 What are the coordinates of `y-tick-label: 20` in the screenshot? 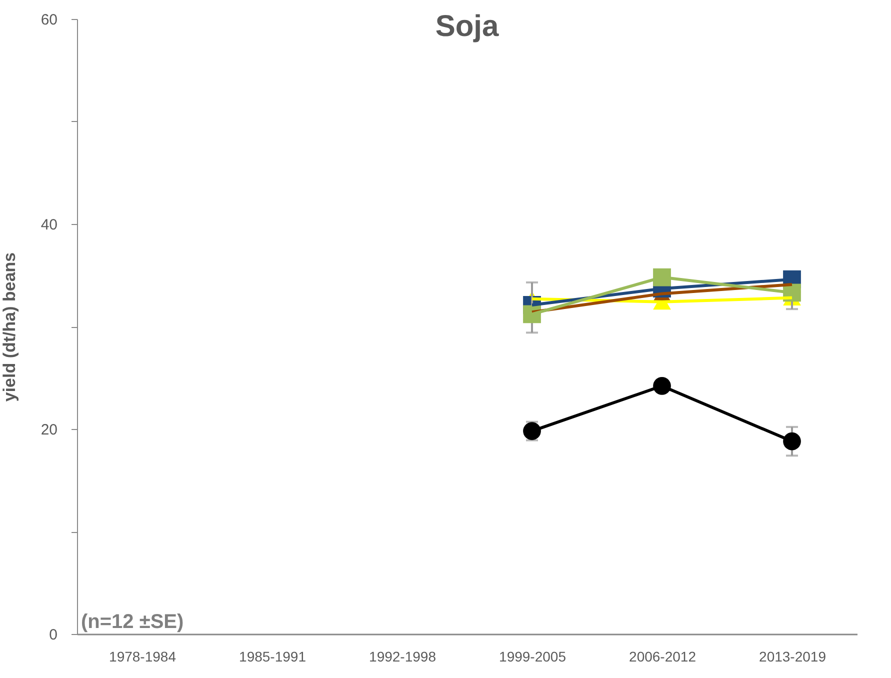 It's located at (49, 430).